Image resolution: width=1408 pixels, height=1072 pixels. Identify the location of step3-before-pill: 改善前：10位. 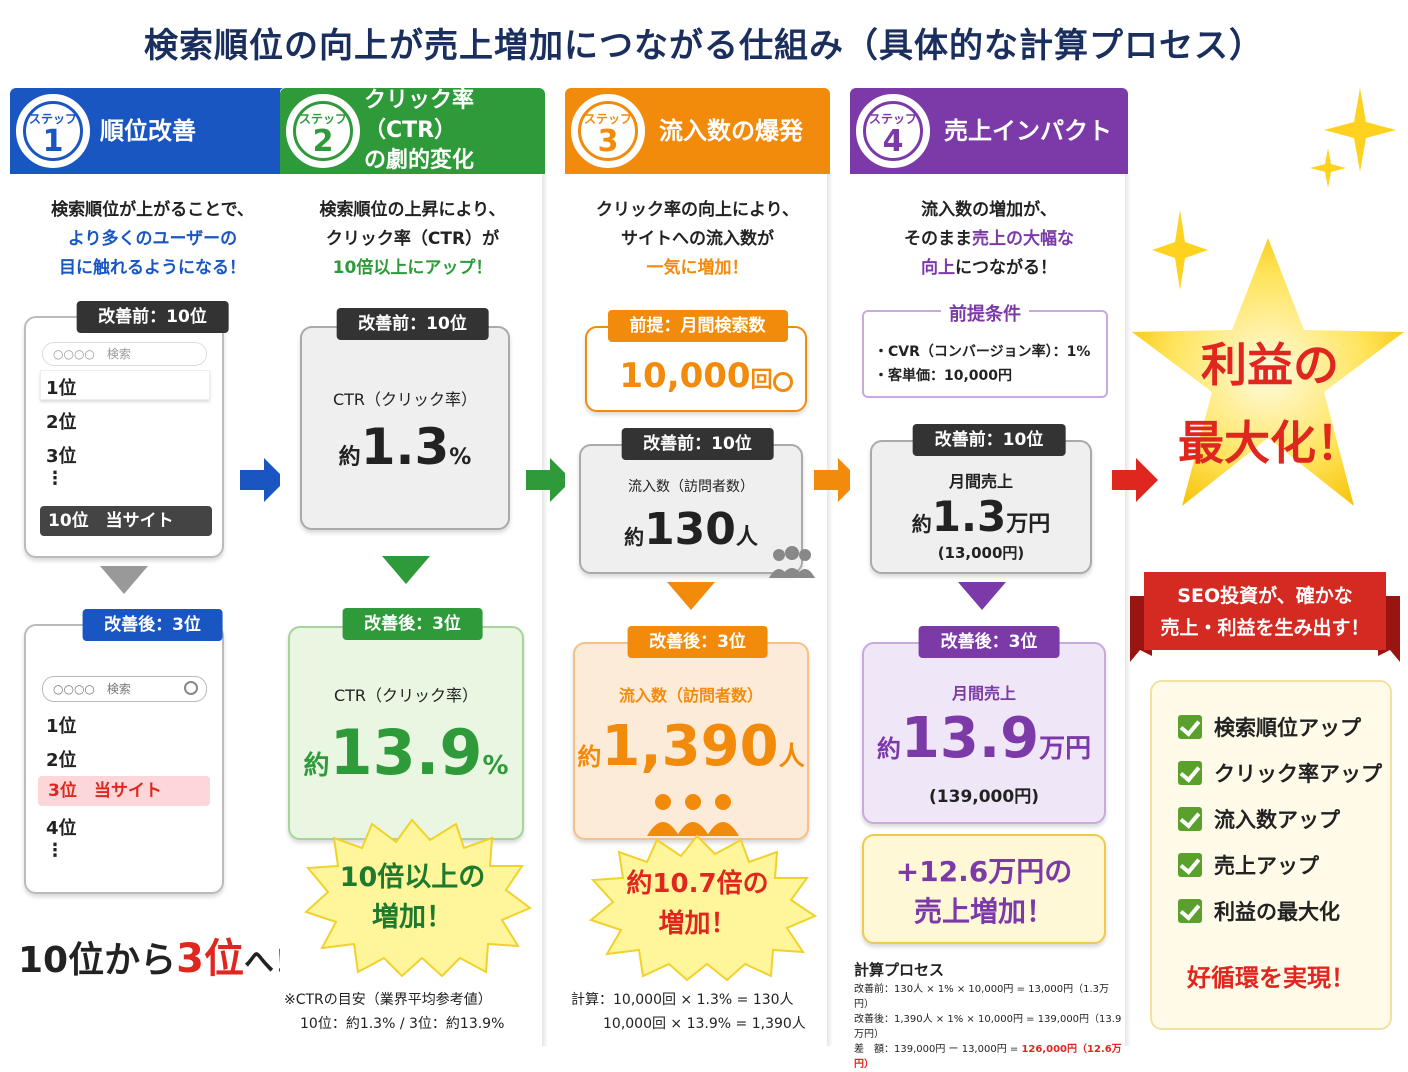
(697, 444).